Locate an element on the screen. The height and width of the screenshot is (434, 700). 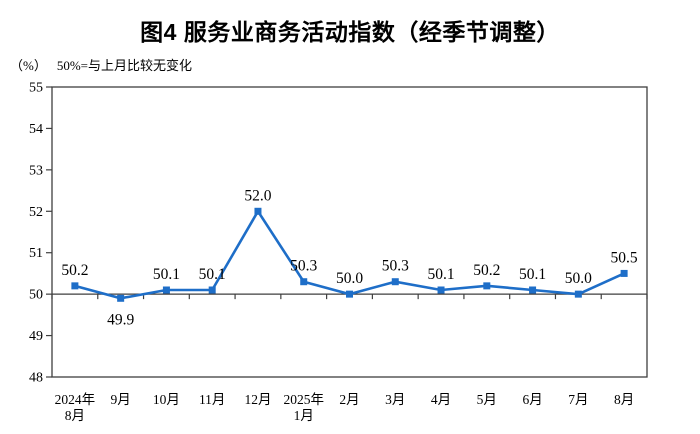
data-point-label: 49.9 is located at coordinates (120, 319).